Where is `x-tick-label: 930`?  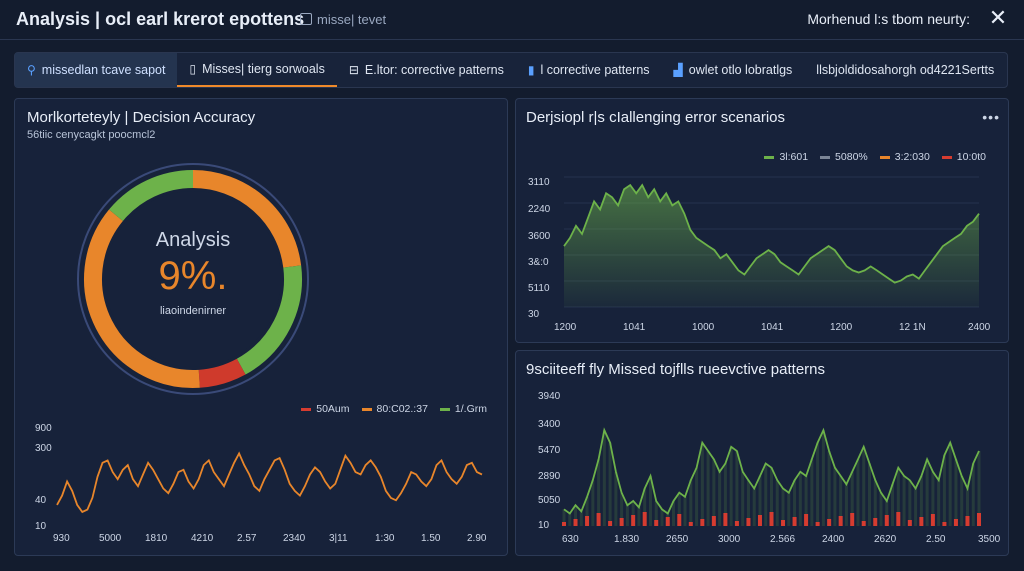 x-tick-label: 930 is located at coordinates (61, 538).